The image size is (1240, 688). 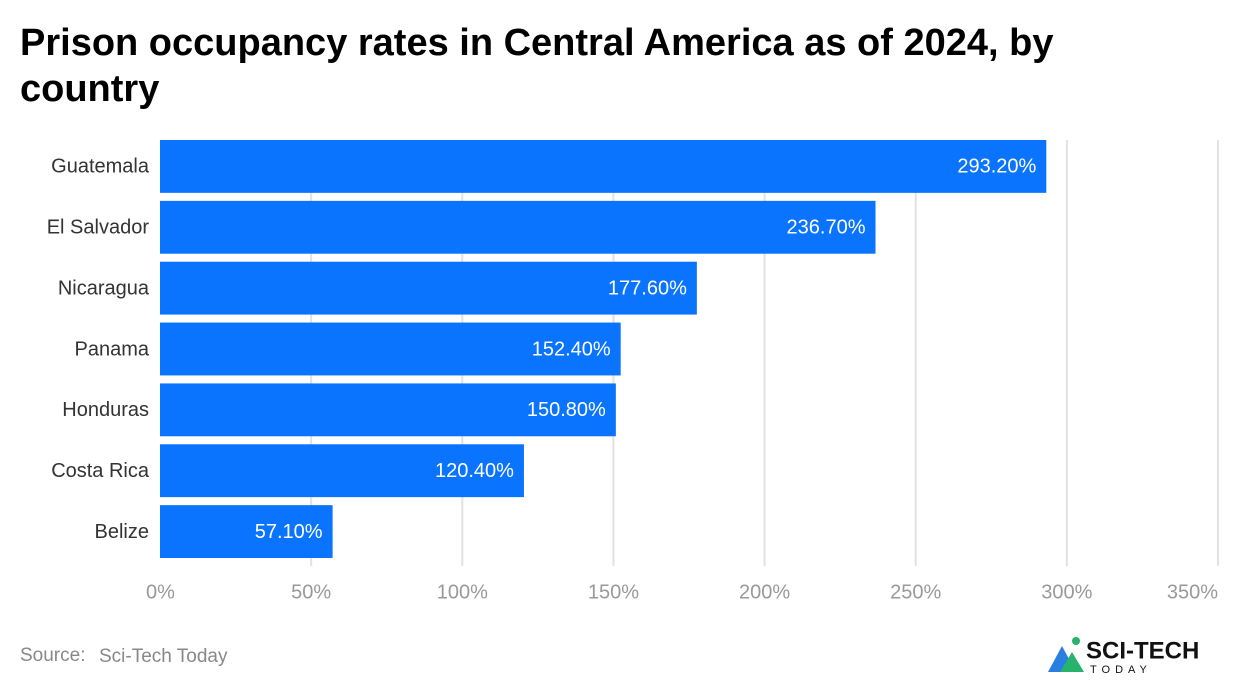 What do you see at coordinates (613, 592) in the screenshot?
I see `x-tick-label: 150%` at bounding box center [613, 592].